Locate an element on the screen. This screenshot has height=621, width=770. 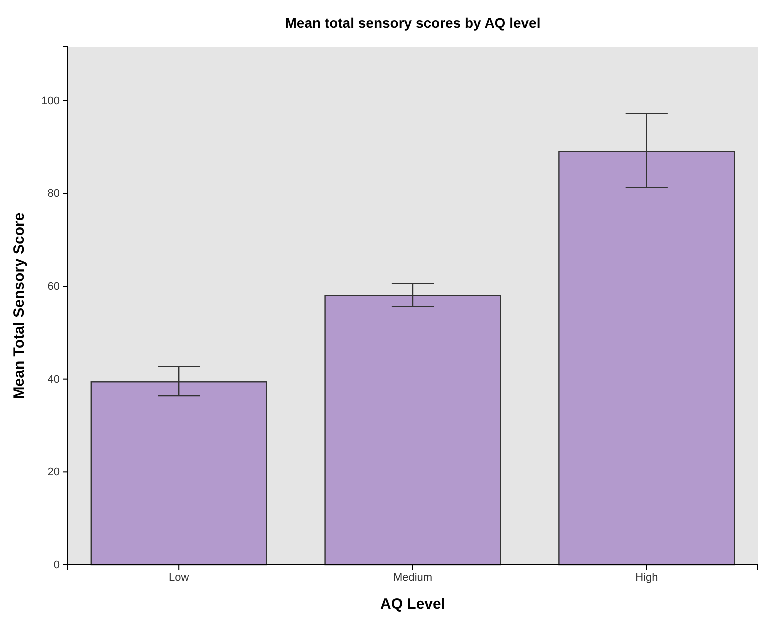
y-tick-label: 100 is located at coordinates (51, 101).